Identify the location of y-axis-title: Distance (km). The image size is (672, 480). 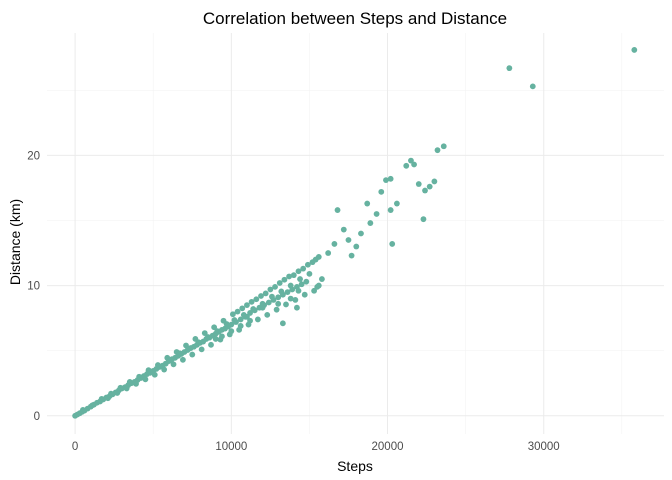
(15, 242).